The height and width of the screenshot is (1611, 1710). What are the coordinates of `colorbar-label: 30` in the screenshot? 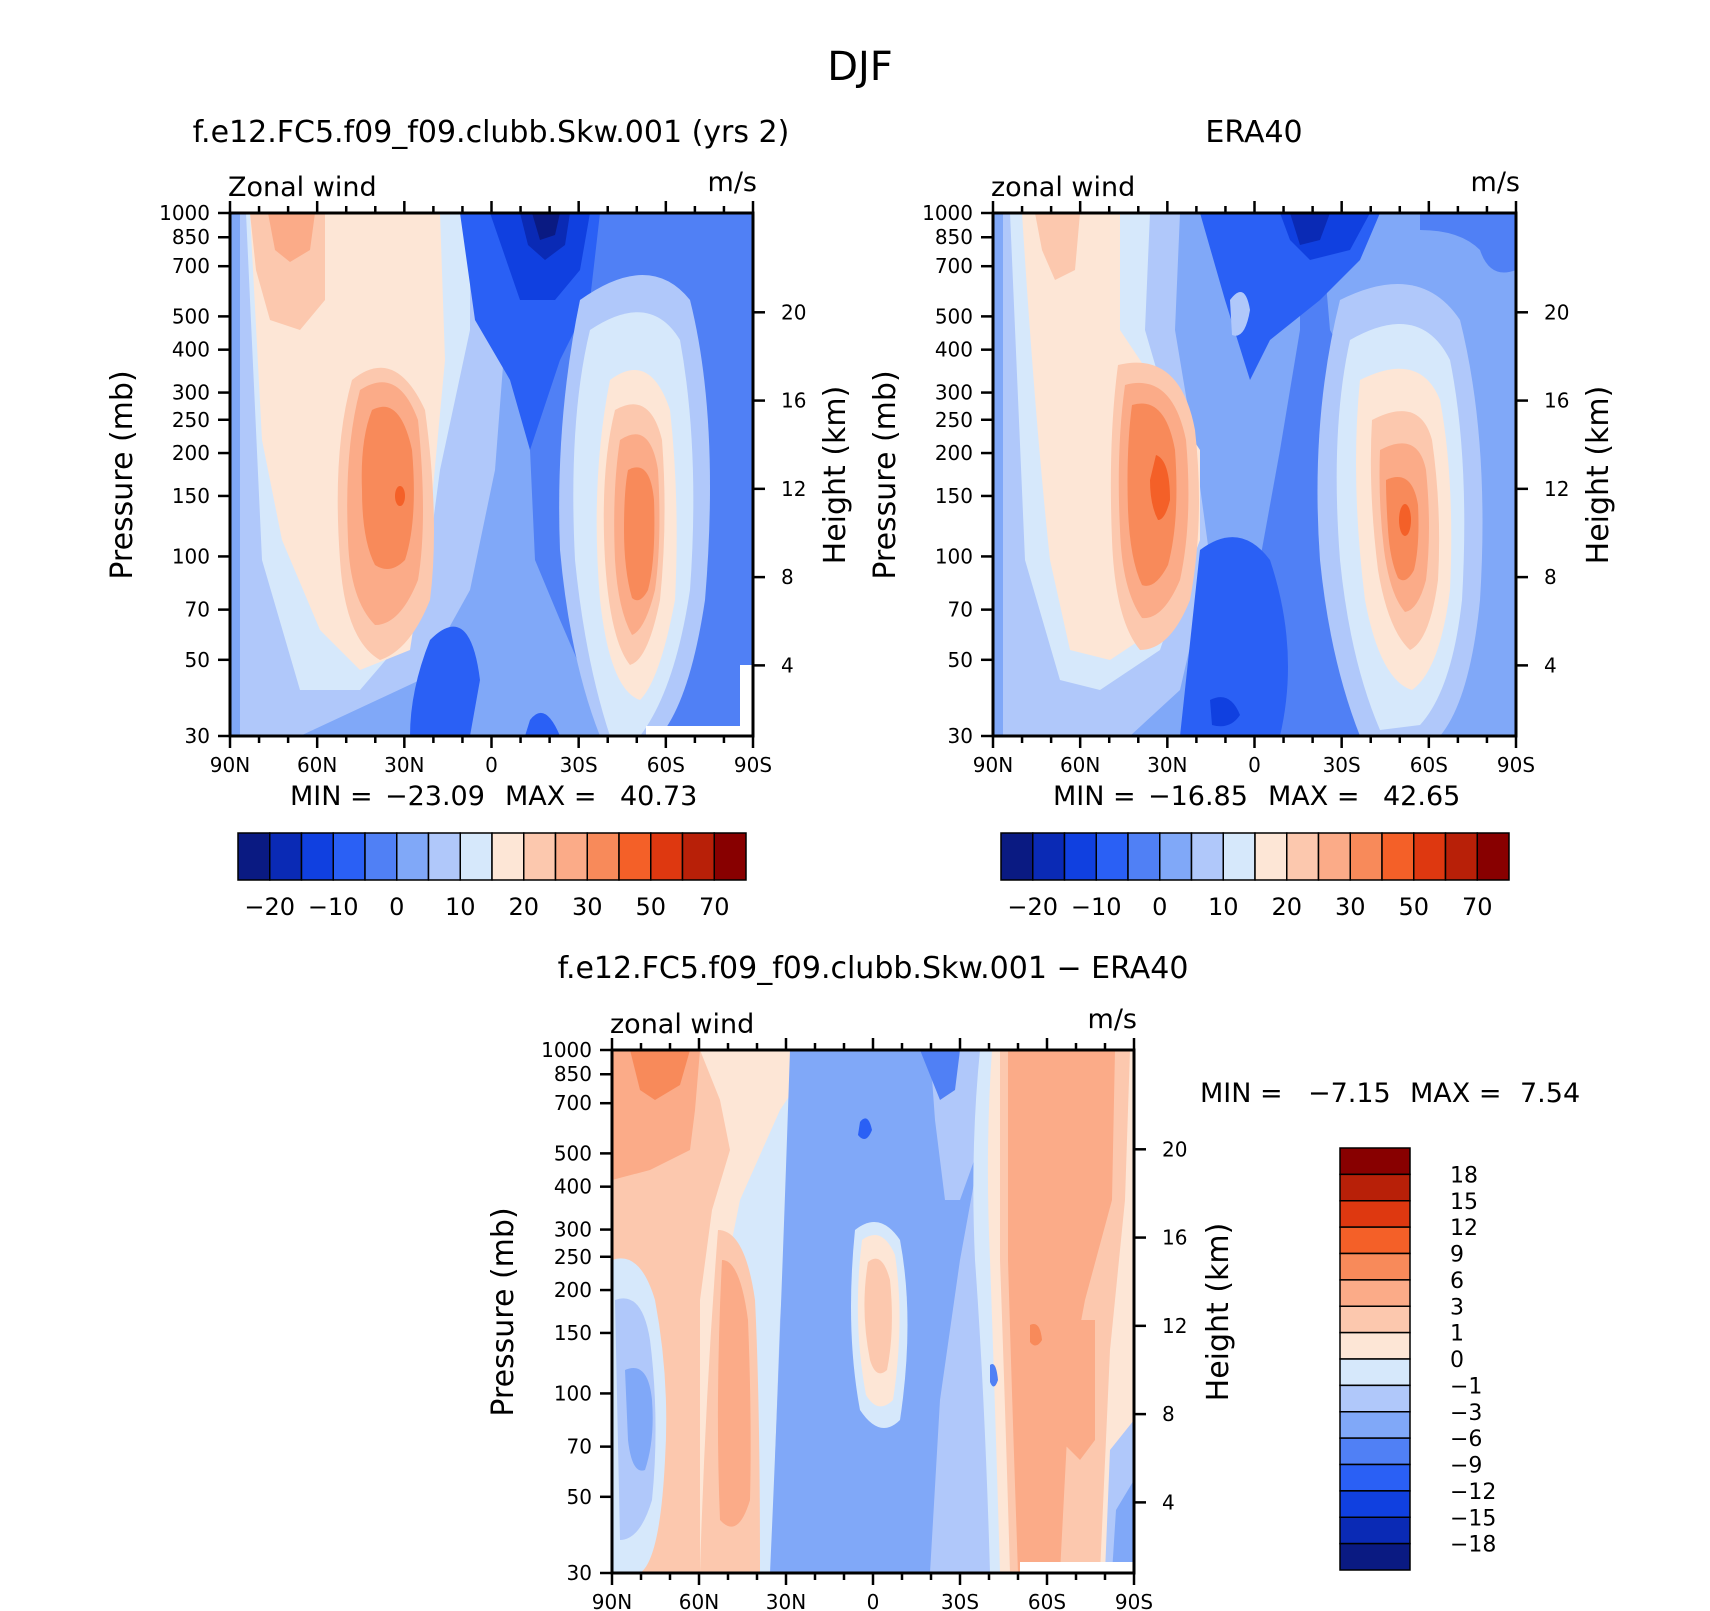 It's located at (1350, 907).